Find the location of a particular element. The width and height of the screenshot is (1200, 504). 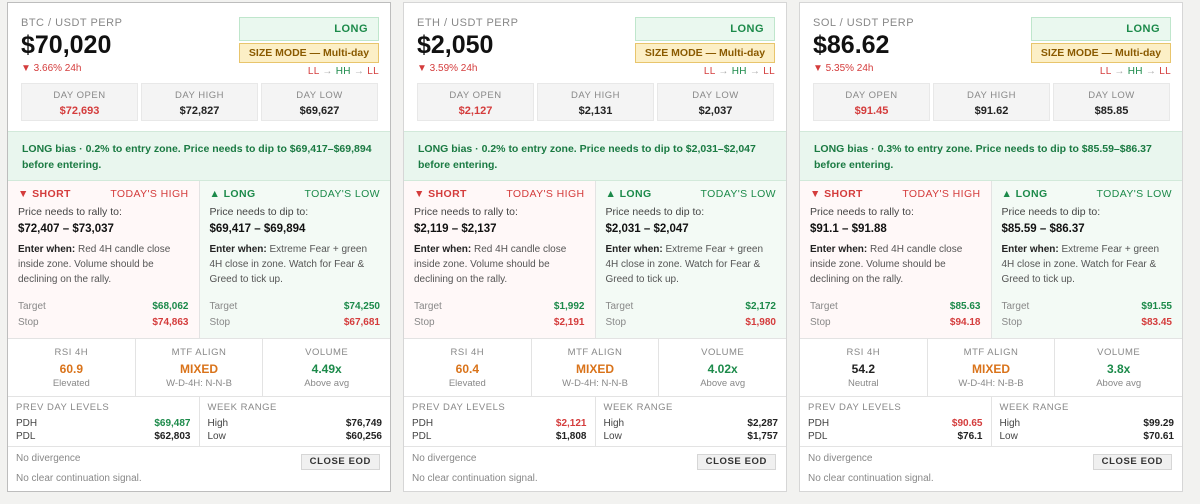

arrow-right-icon: → is located at coordinates (756, 71).